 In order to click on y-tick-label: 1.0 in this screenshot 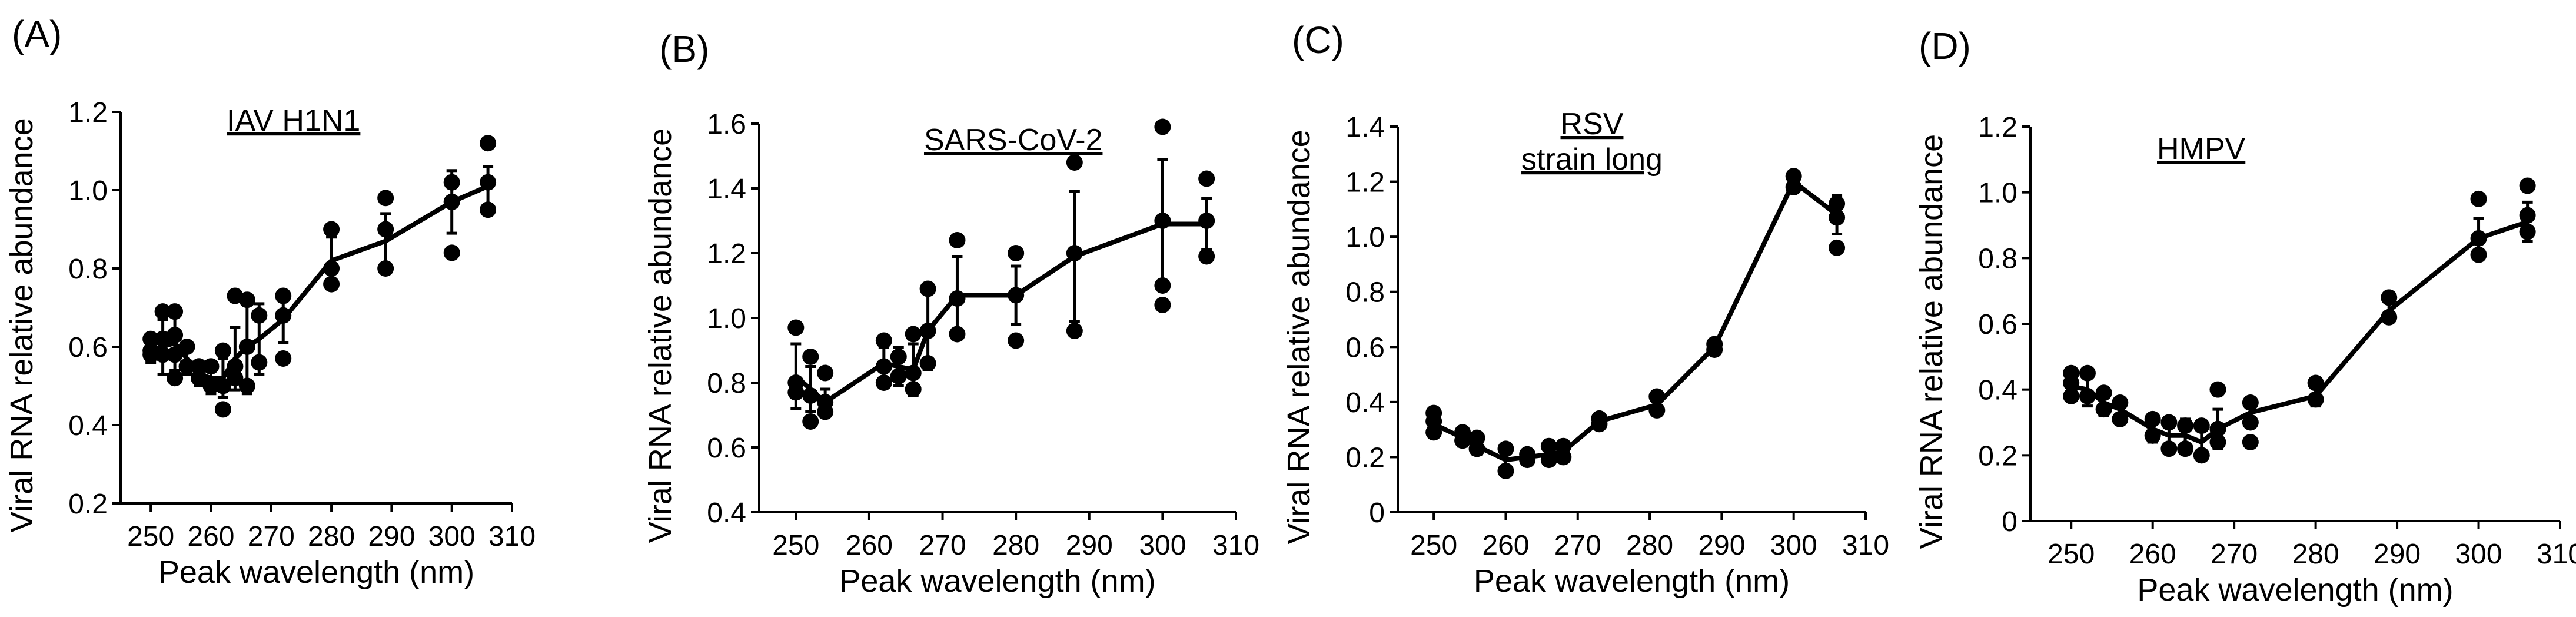, I will do `click(88, 191)`.